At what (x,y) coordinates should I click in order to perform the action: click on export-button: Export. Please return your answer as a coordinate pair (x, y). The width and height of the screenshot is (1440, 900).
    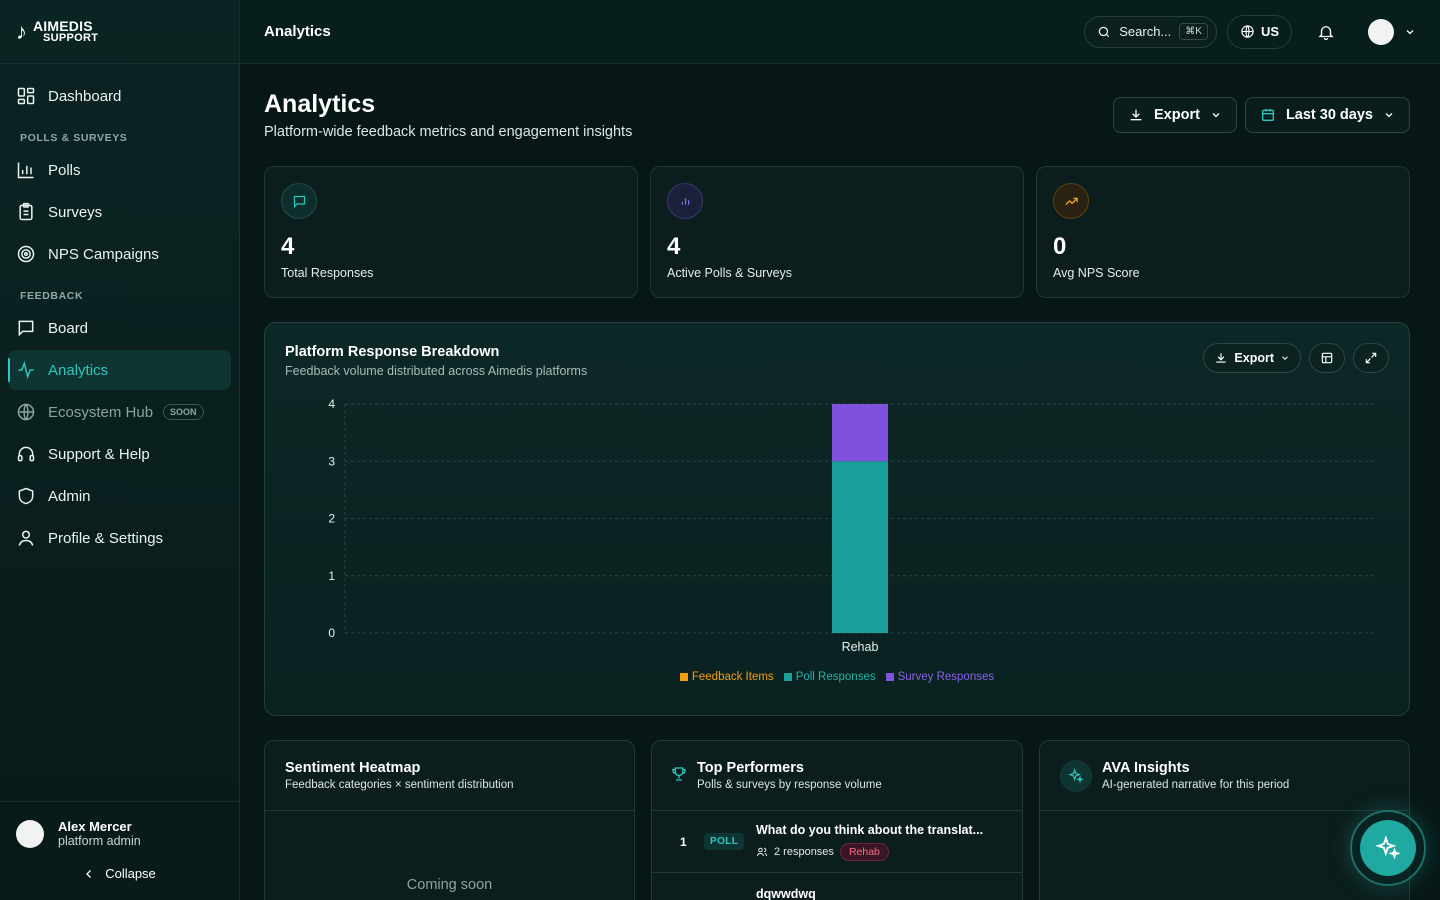
    Looking at the image, I should click on (1175, 115).